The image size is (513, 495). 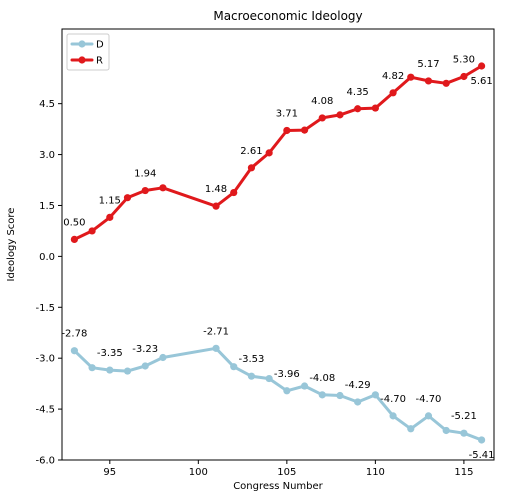 I want to click on y-tick-label: -6.0, so click(x=45, y=461).